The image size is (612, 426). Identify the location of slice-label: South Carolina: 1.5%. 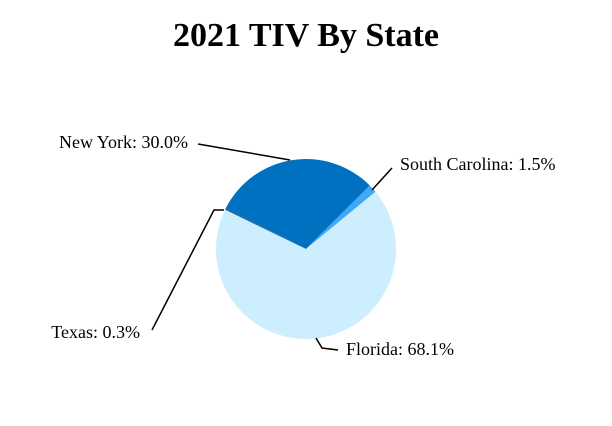
(478, 164).